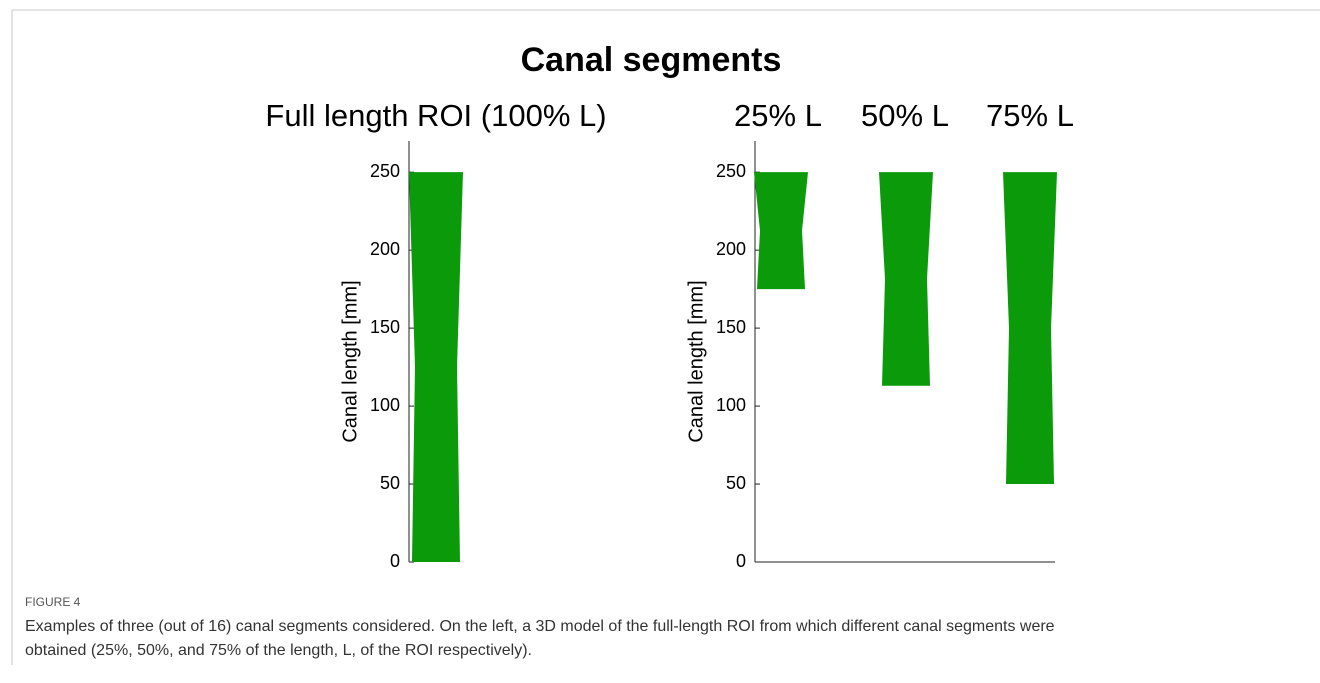  What do you see at coordinates (435, 115) in the screenshot?
I see `panel-subtitle: Full length ROI (100% L)` at bounding box center [435, 115].